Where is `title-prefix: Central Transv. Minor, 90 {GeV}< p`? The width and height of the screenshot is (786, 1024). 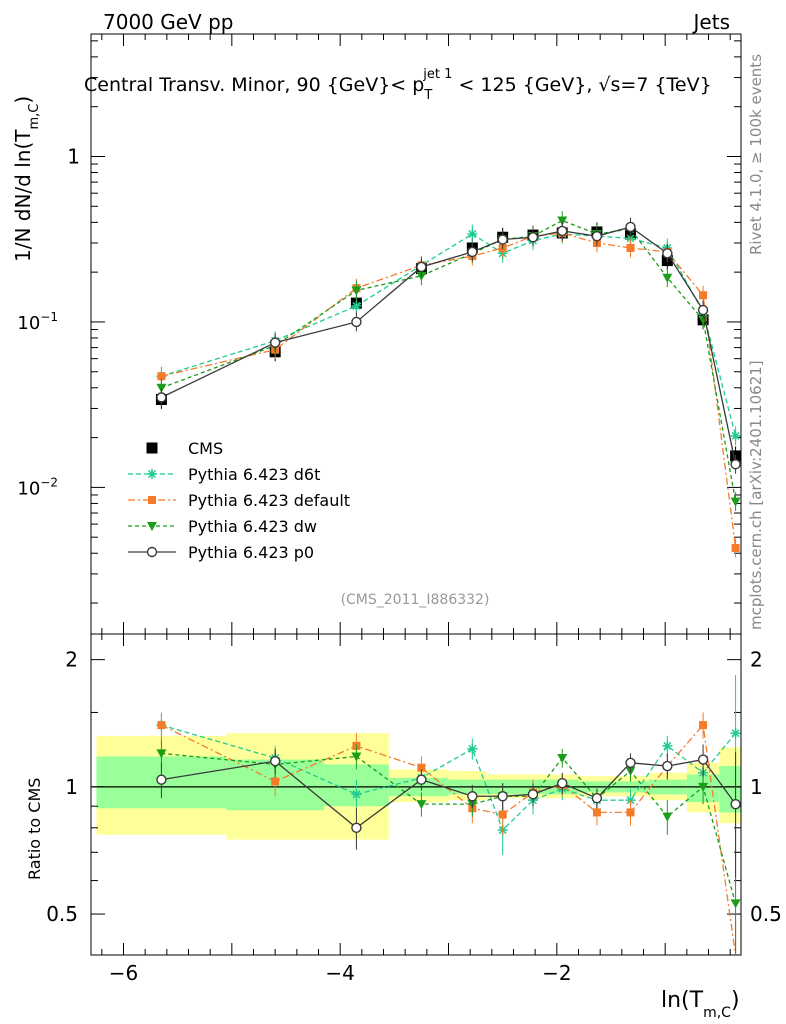 title-prefix: Central Transv. Minor, 90 {GeV}< p is located at coordinates (254, 85).